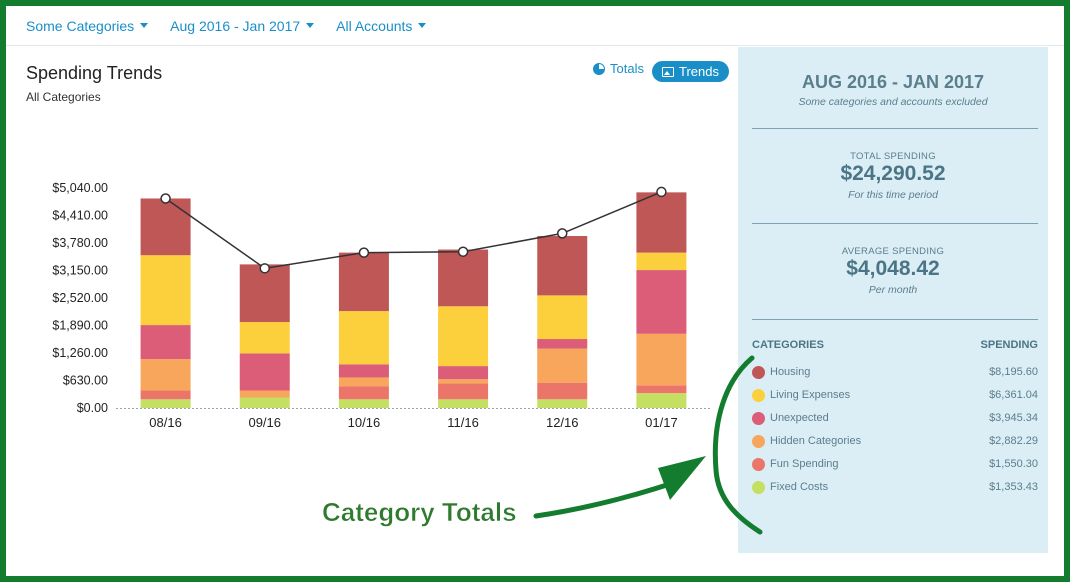 Image resolution: width=1070 pixels, height=582 pixels. I want to click on x-tick-label: 09/16, so click(264, 422).